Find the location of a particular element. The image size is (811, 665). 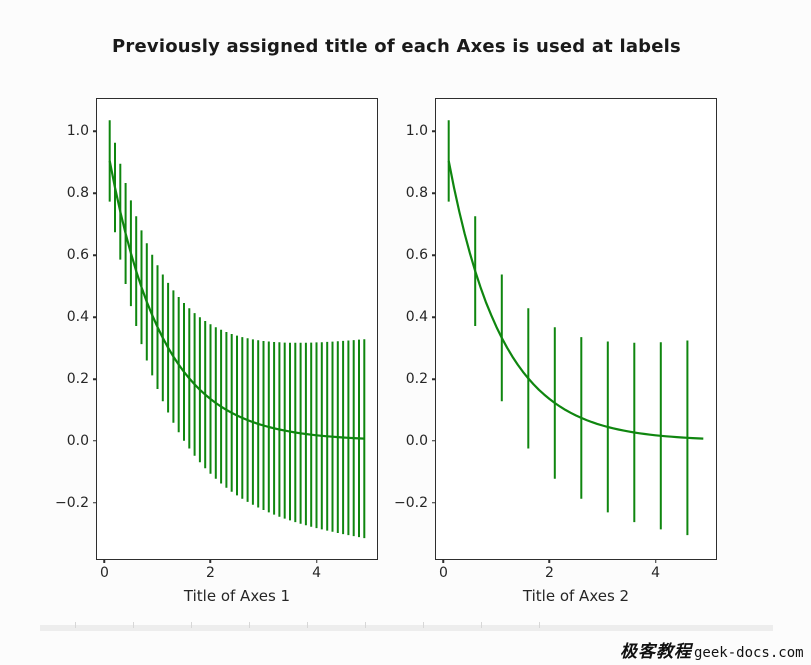

watermark: 极客教程 geek-docs.com is located at coordinates (712, 649).